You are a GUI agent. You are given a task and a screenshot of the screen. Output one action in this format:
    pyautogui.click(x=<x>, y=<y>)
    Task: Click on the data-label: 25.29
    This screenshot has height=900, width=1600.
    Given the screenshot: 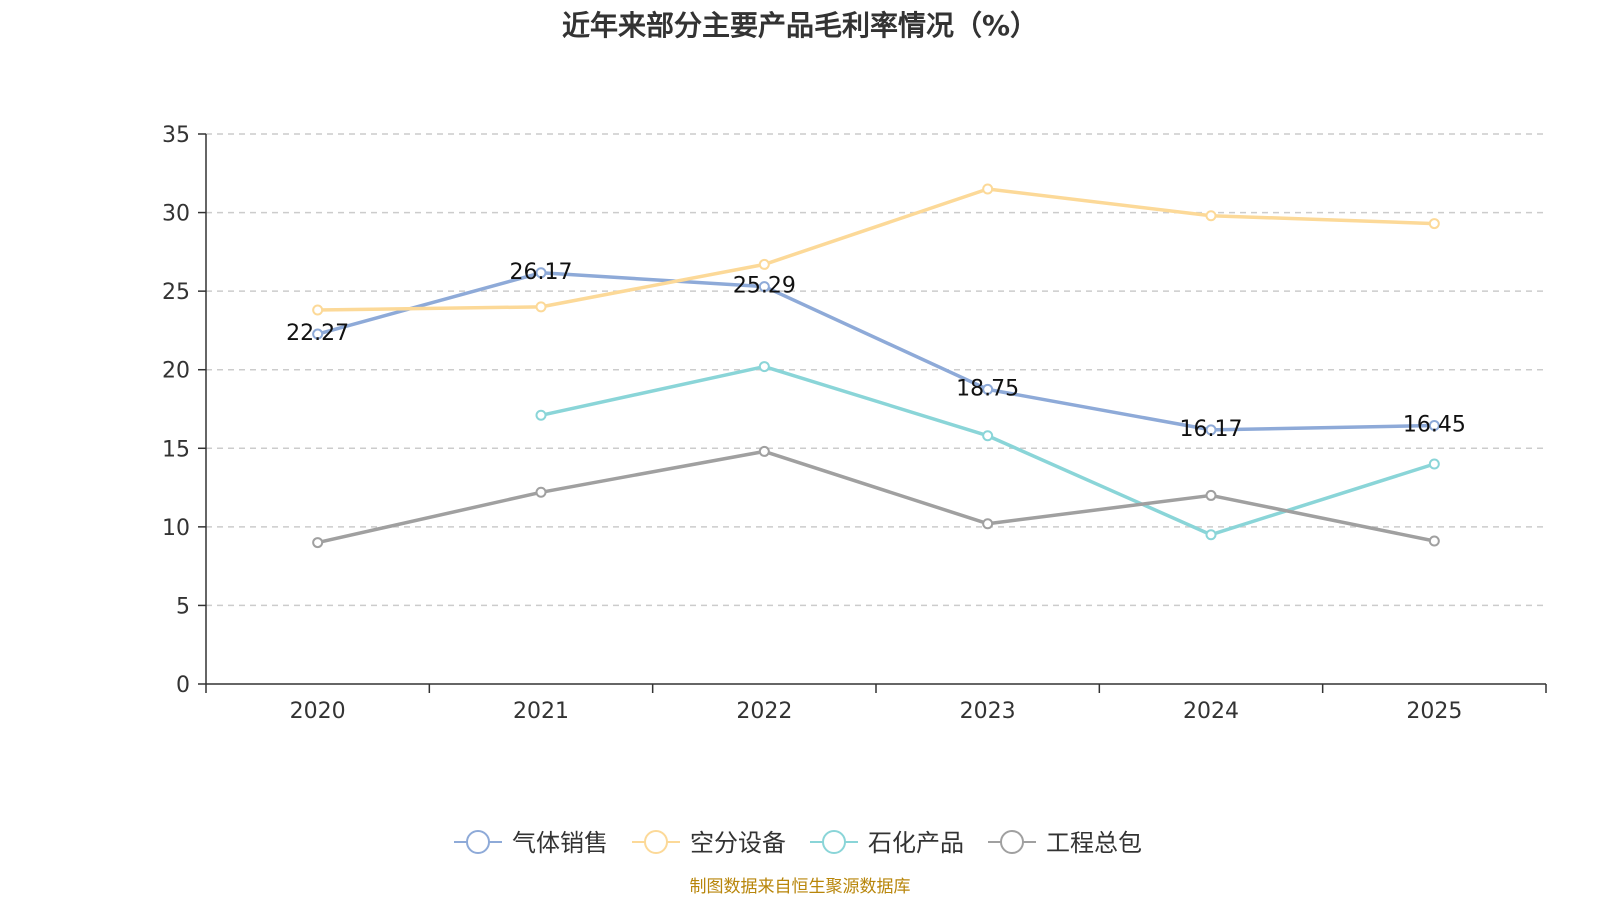 What is the action you would take?
    pyautogui.click(x=764, y=286)
    